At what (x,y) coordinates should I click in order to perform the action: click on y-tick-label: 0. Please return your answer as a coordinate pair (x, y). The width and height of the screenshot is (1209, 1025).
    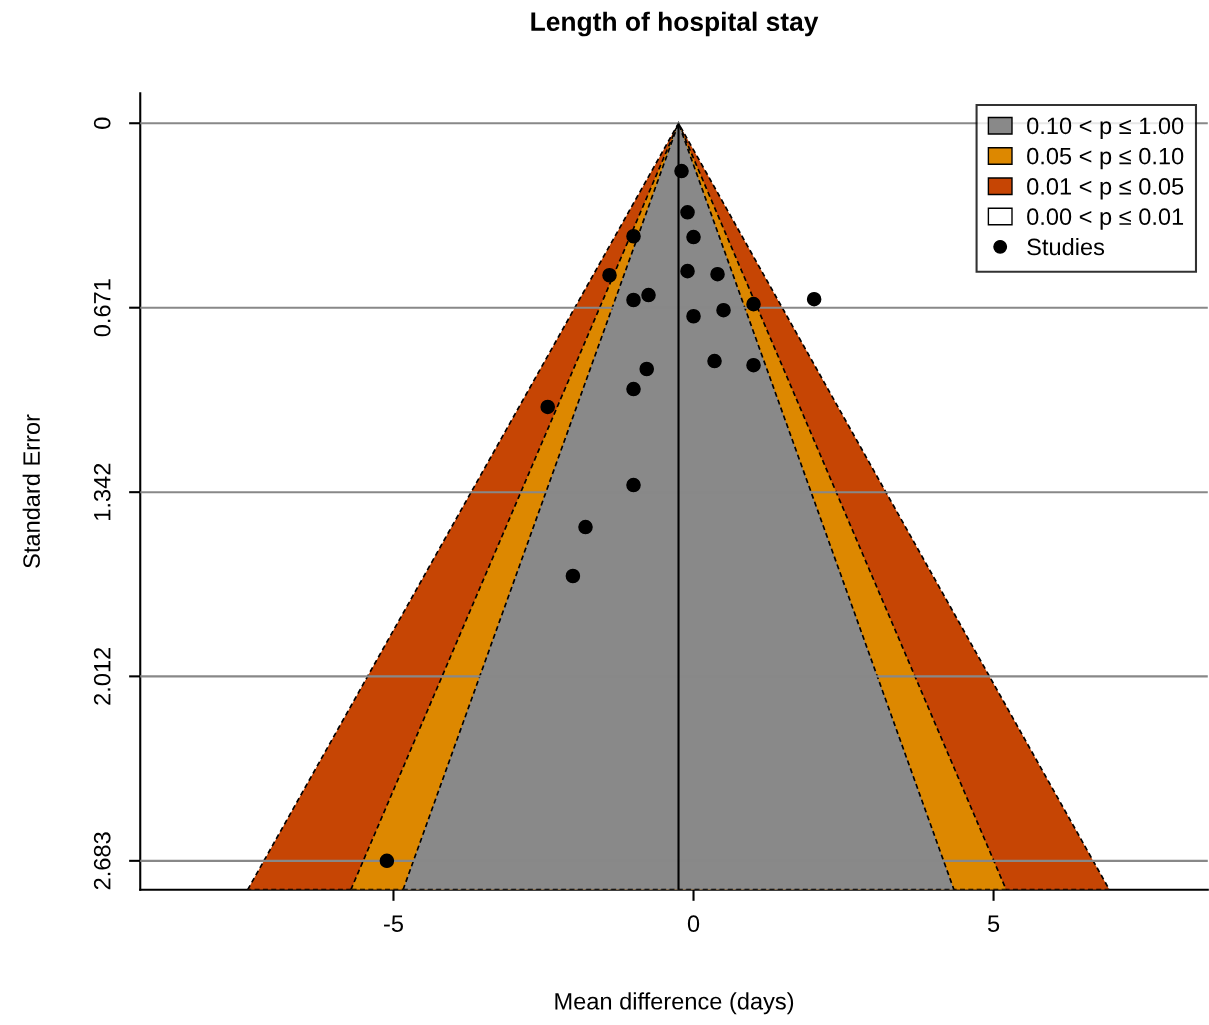
    Looking at the image, I should click on (102, 123).